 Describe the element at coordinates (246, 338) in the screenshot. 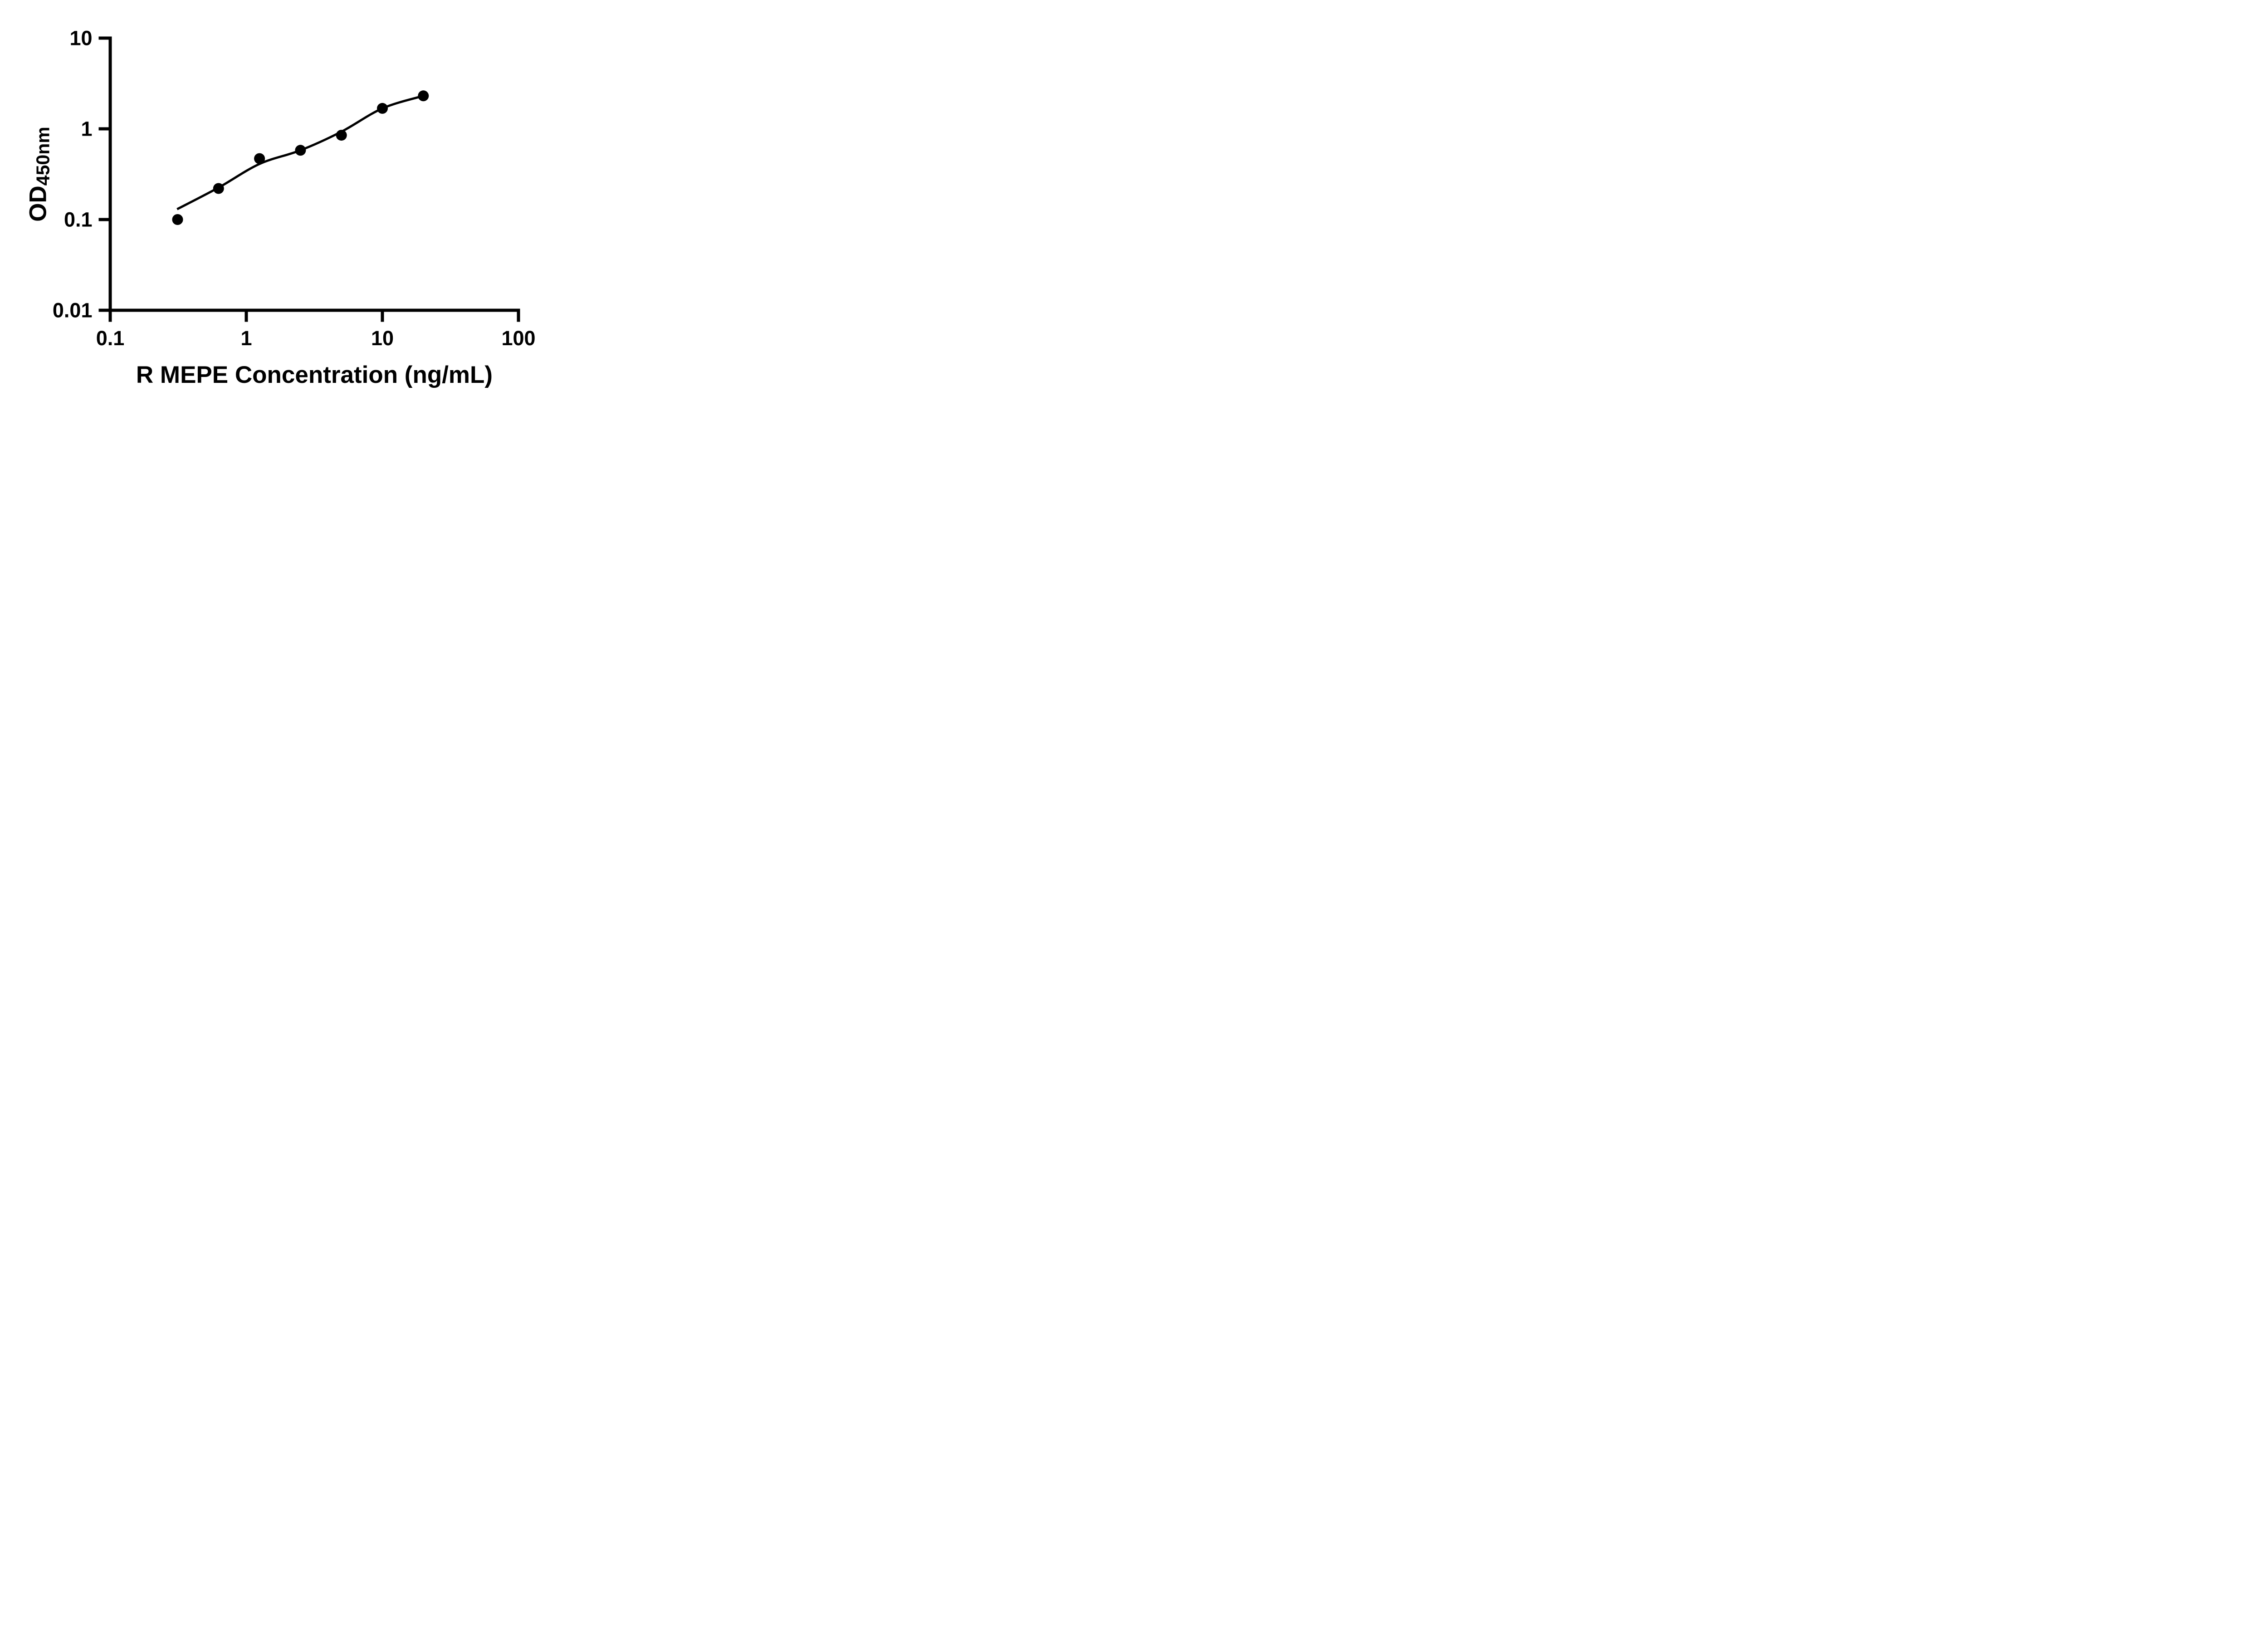

I see `x-tick-label-1: 1` at that location.